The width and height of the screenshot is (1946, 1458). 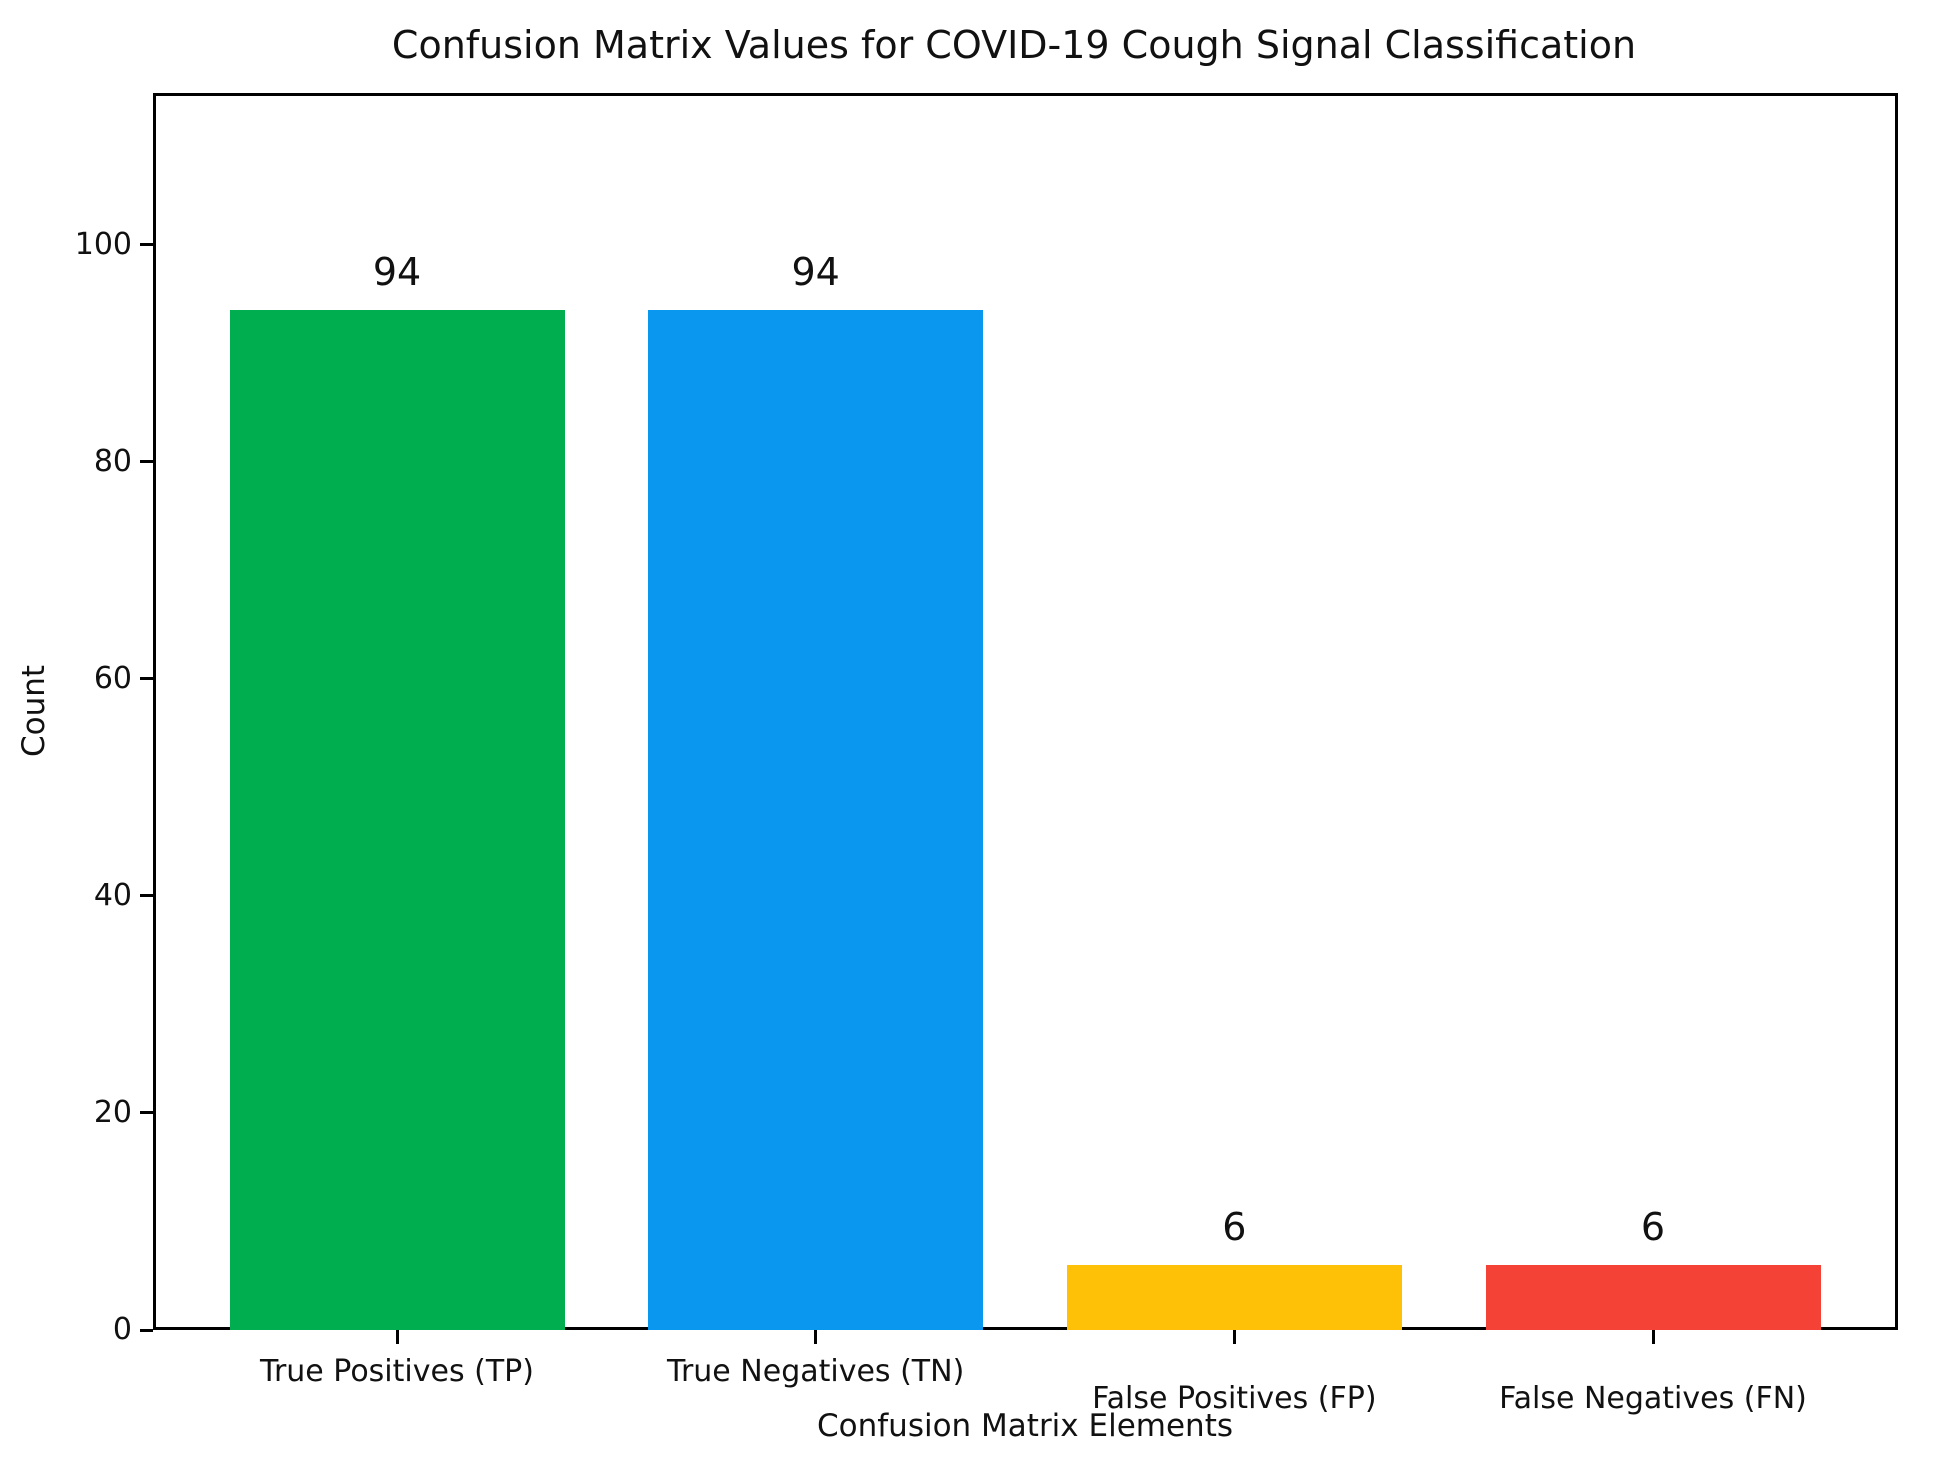 I want to click on x-tick-label-false-positives-fp: False Positives (FP), so click(x=1234, y=1398).